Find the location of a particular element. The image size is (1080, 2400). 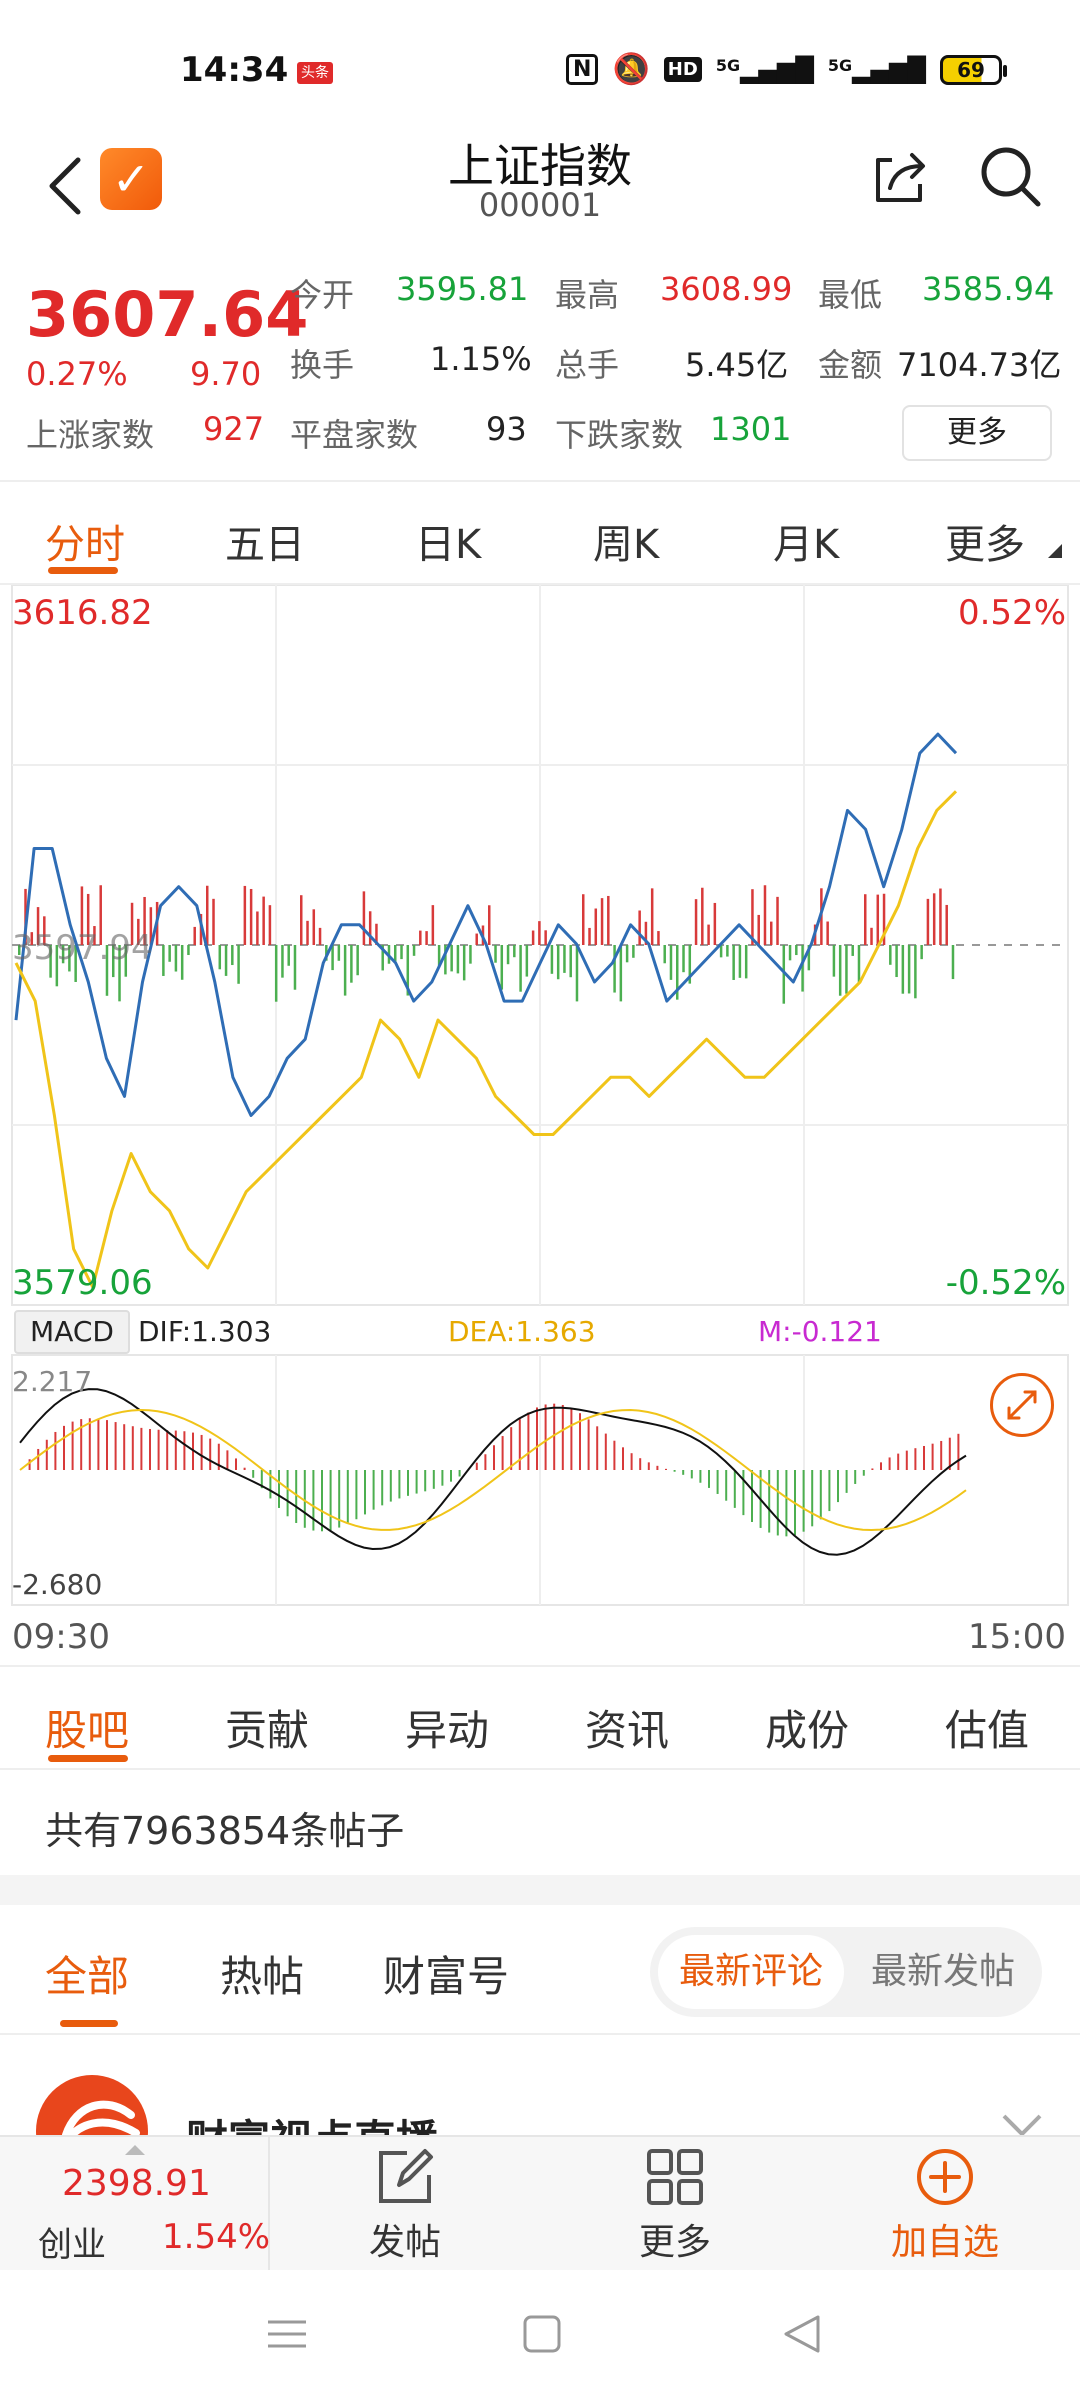

tab-valuation: 估值 is located at coordinates (987, 1730).